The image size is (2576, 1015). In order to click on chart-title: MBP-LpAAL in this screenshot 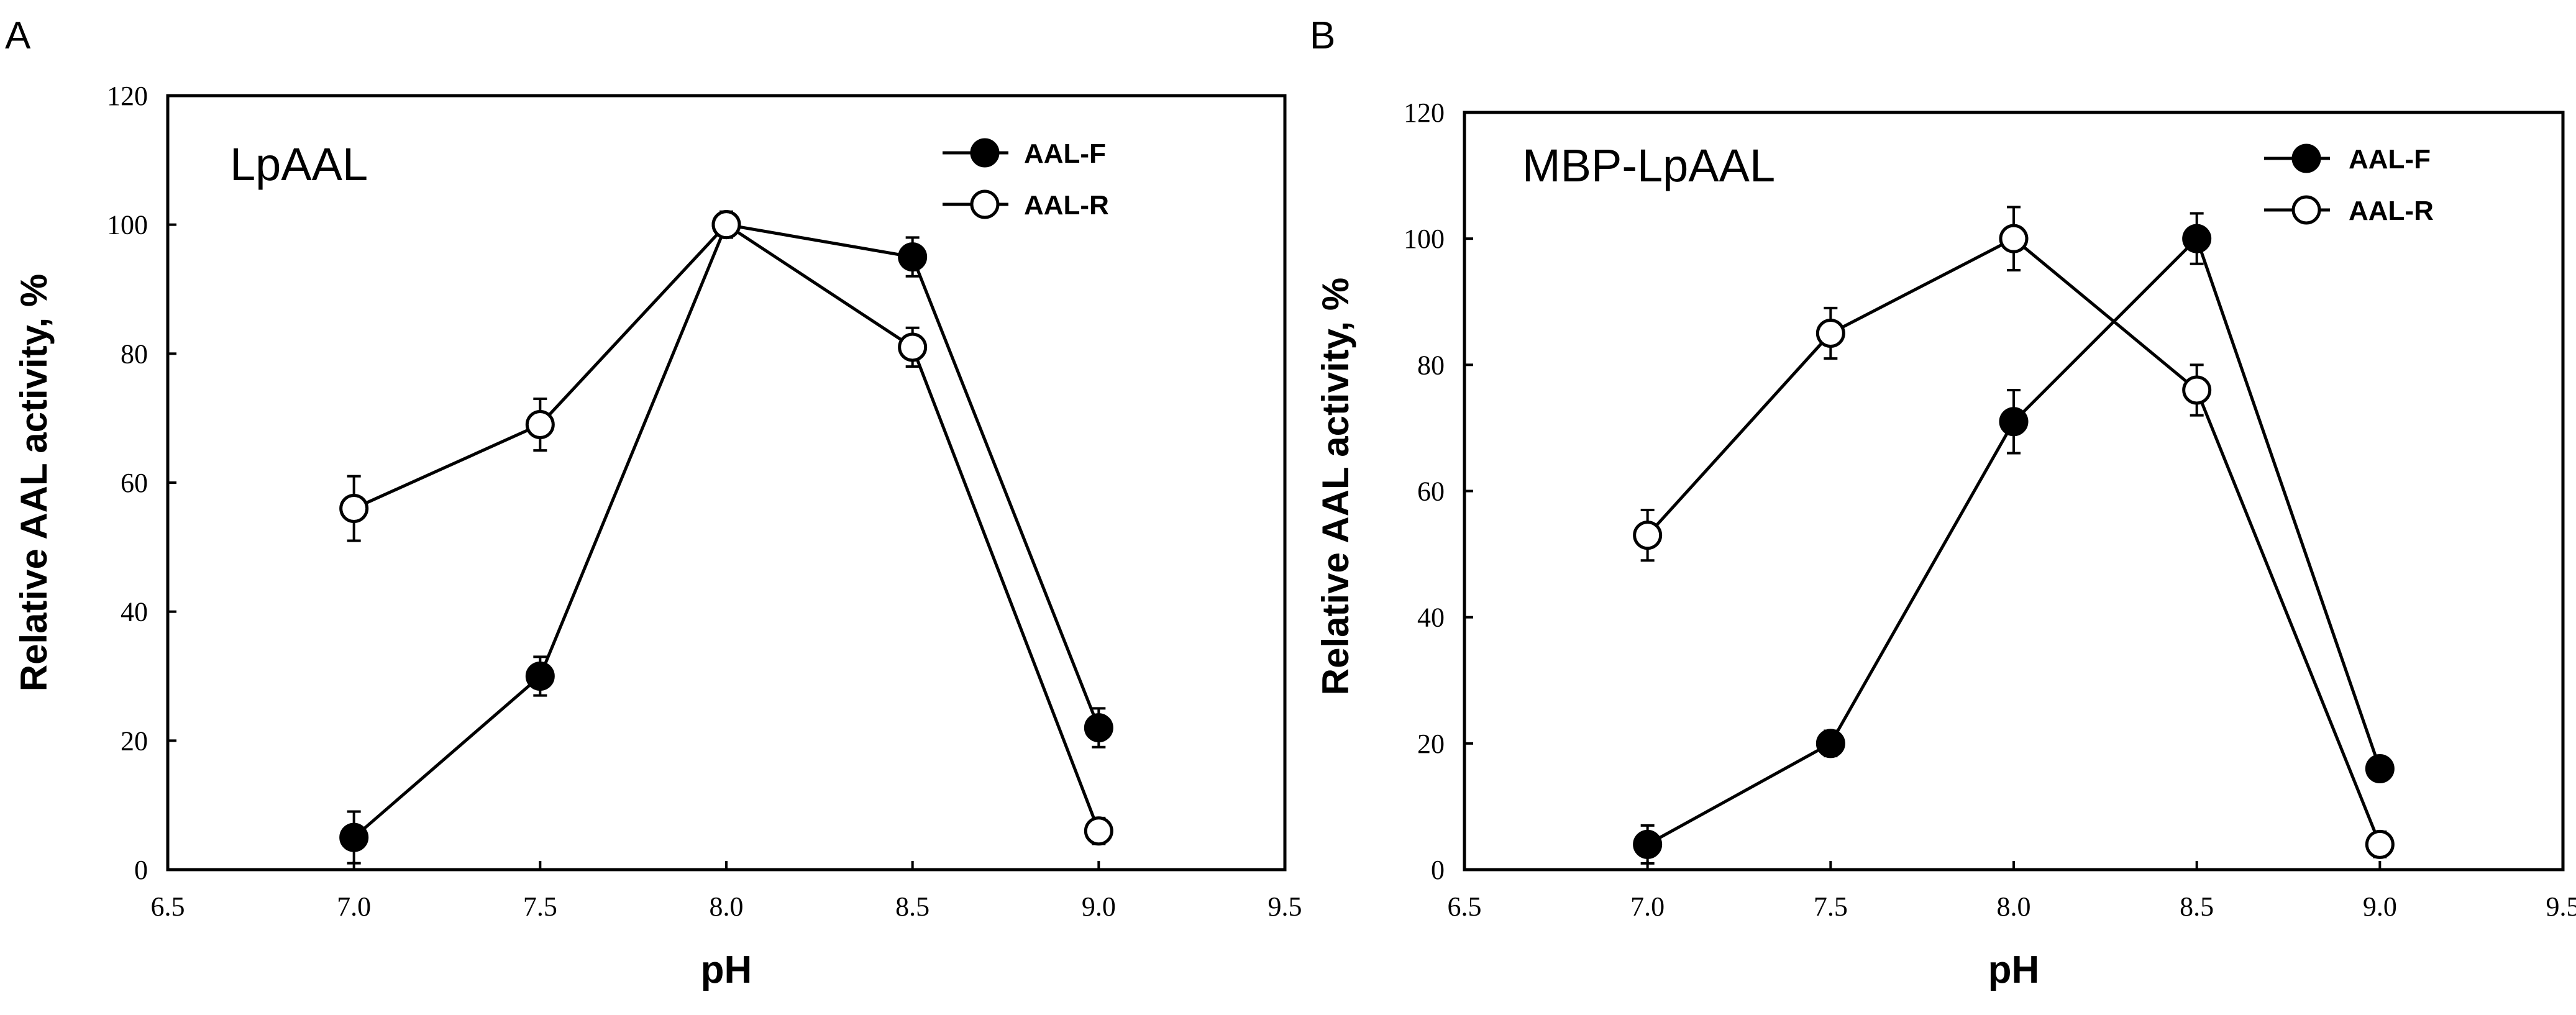, I will do `click(1648, 166)`.